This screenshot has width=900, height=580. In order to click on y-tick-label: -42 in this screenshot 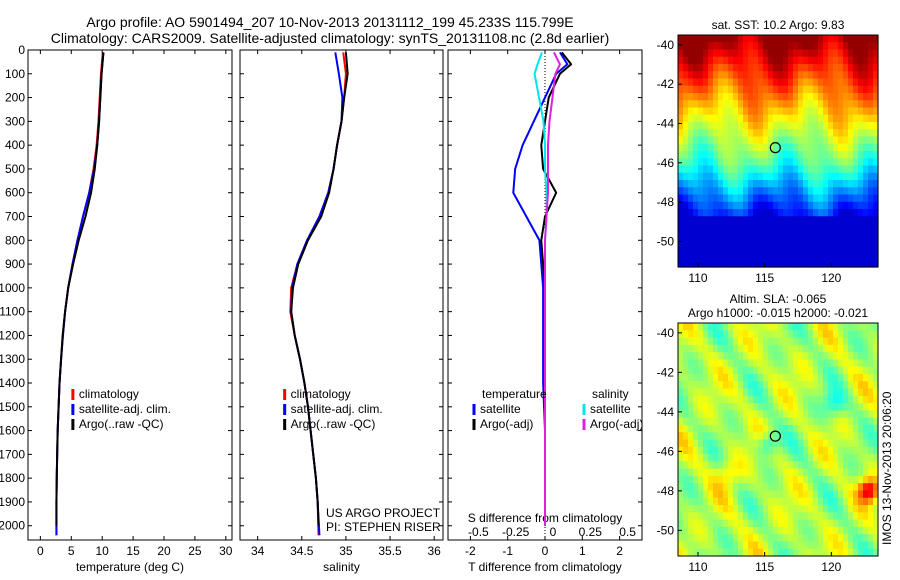, I will do `click(666, 84)`.